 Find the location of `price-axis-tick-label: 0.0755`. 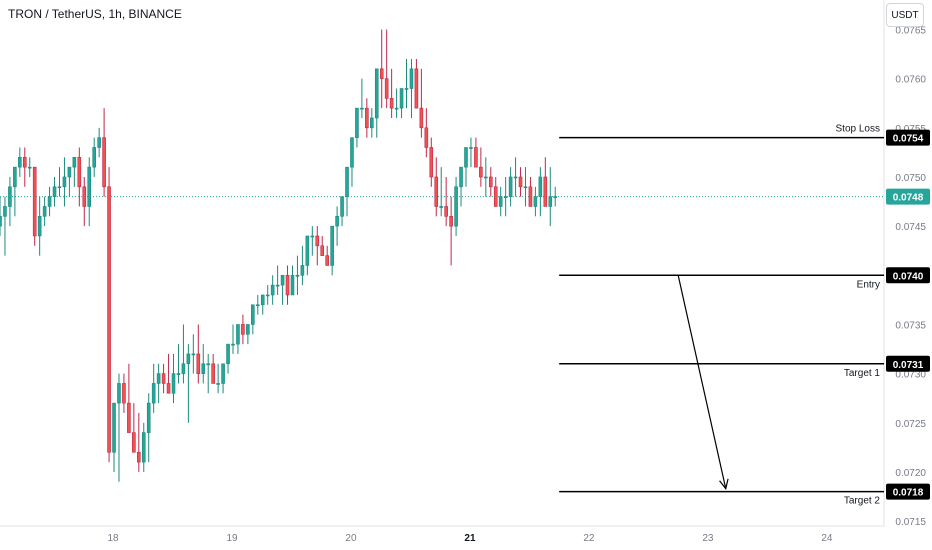

price-axis-tick-label: 0.0755 is located at coordinates (910, 129).